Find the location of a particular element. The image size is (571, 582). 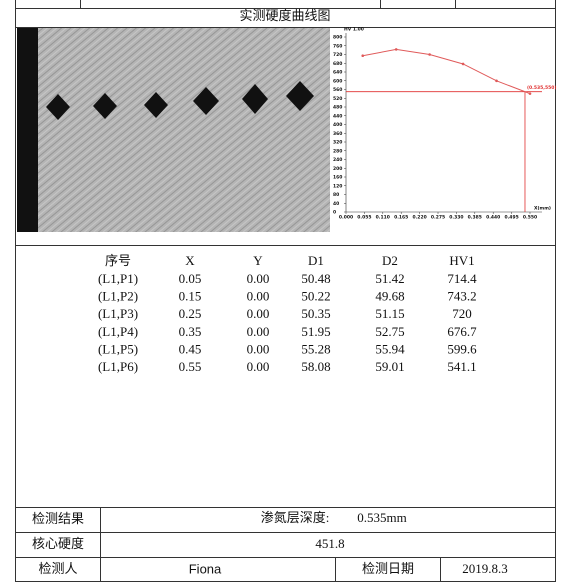

cell: 55.94 is located at coordinates (390, 348).